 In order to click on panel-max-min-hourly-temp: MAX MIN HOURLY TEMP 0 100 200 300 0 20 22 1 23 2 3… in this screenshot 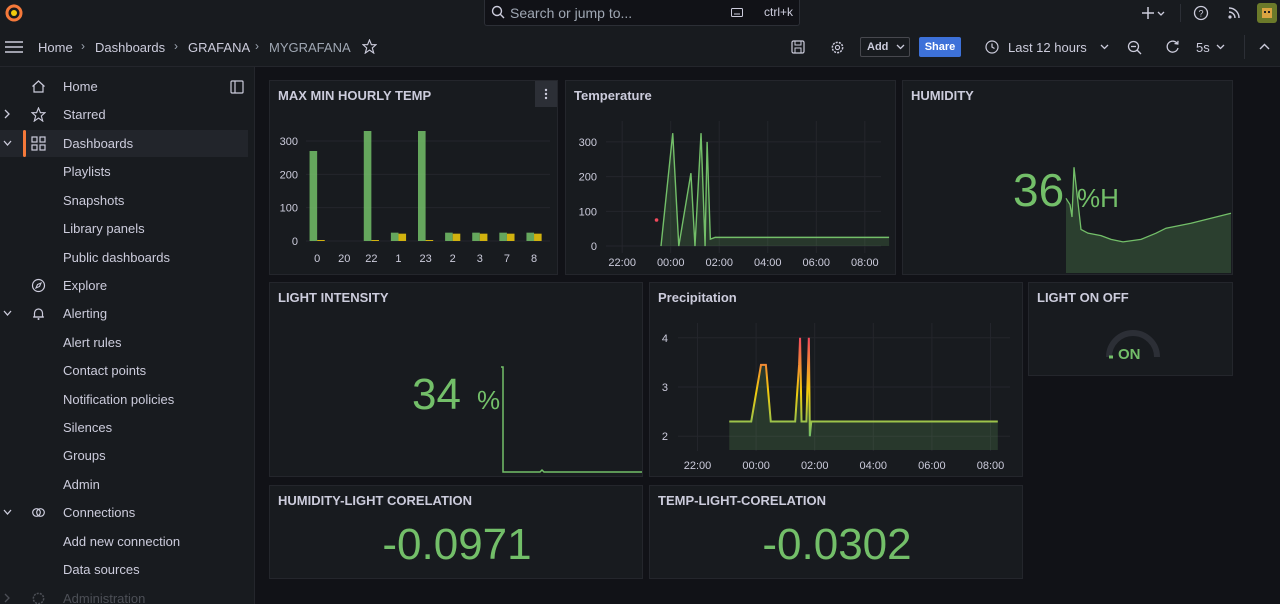, I will do `click(413, 177)`.